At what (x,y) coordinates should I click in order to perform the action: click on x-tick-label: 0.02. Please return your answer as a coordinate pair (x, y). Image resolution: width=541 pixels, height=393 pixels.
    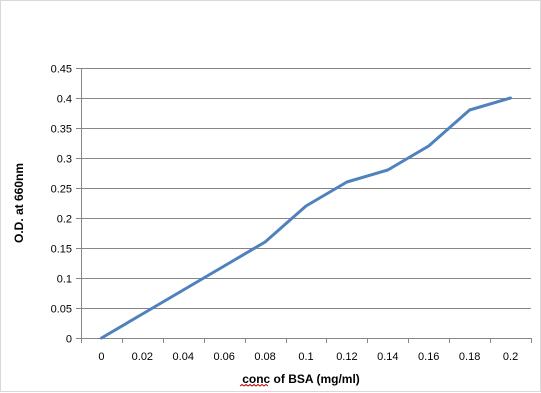
    Looking at the image, I should click on (142, 357).